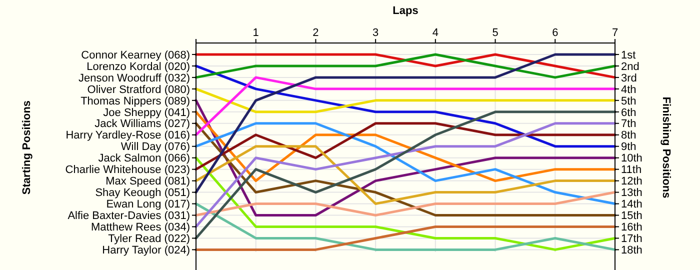 The image size is (700, 270). Describe the element at coordinates (631, 158) in the screenshot. I see `y-tick-label: 10th` at that location.